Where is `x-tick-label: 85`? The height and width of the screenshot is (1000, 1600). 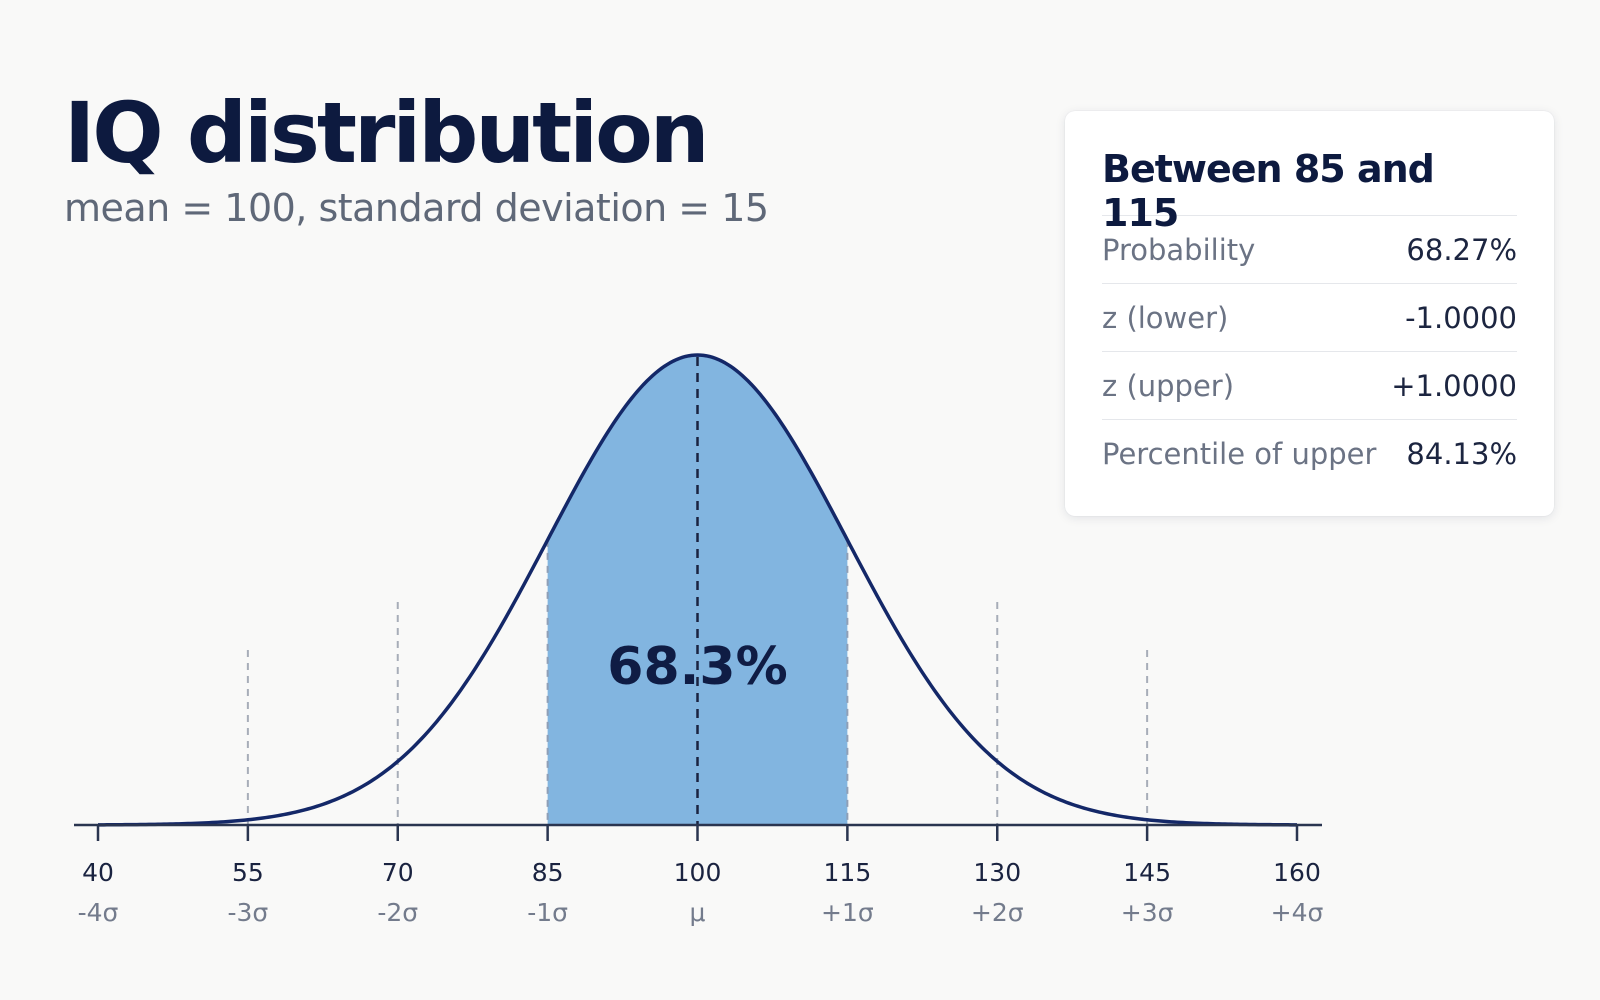 x-tick-label: 85 is located at coordinates (548, 872).